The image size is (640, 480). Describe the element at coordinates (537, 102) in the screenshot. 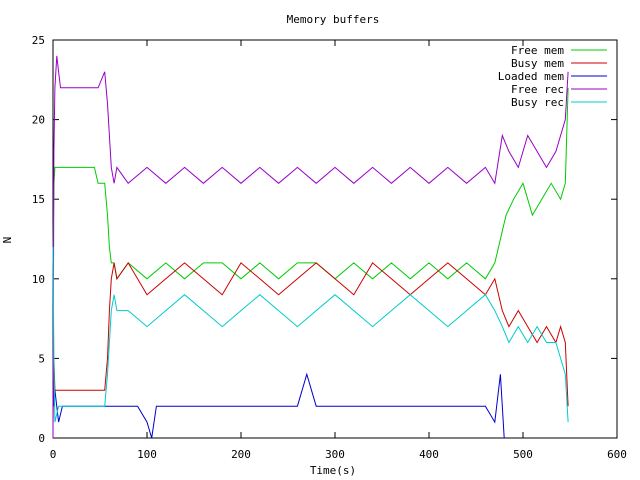

I see `legend-label-busy-rec: Busy rec` at that location.